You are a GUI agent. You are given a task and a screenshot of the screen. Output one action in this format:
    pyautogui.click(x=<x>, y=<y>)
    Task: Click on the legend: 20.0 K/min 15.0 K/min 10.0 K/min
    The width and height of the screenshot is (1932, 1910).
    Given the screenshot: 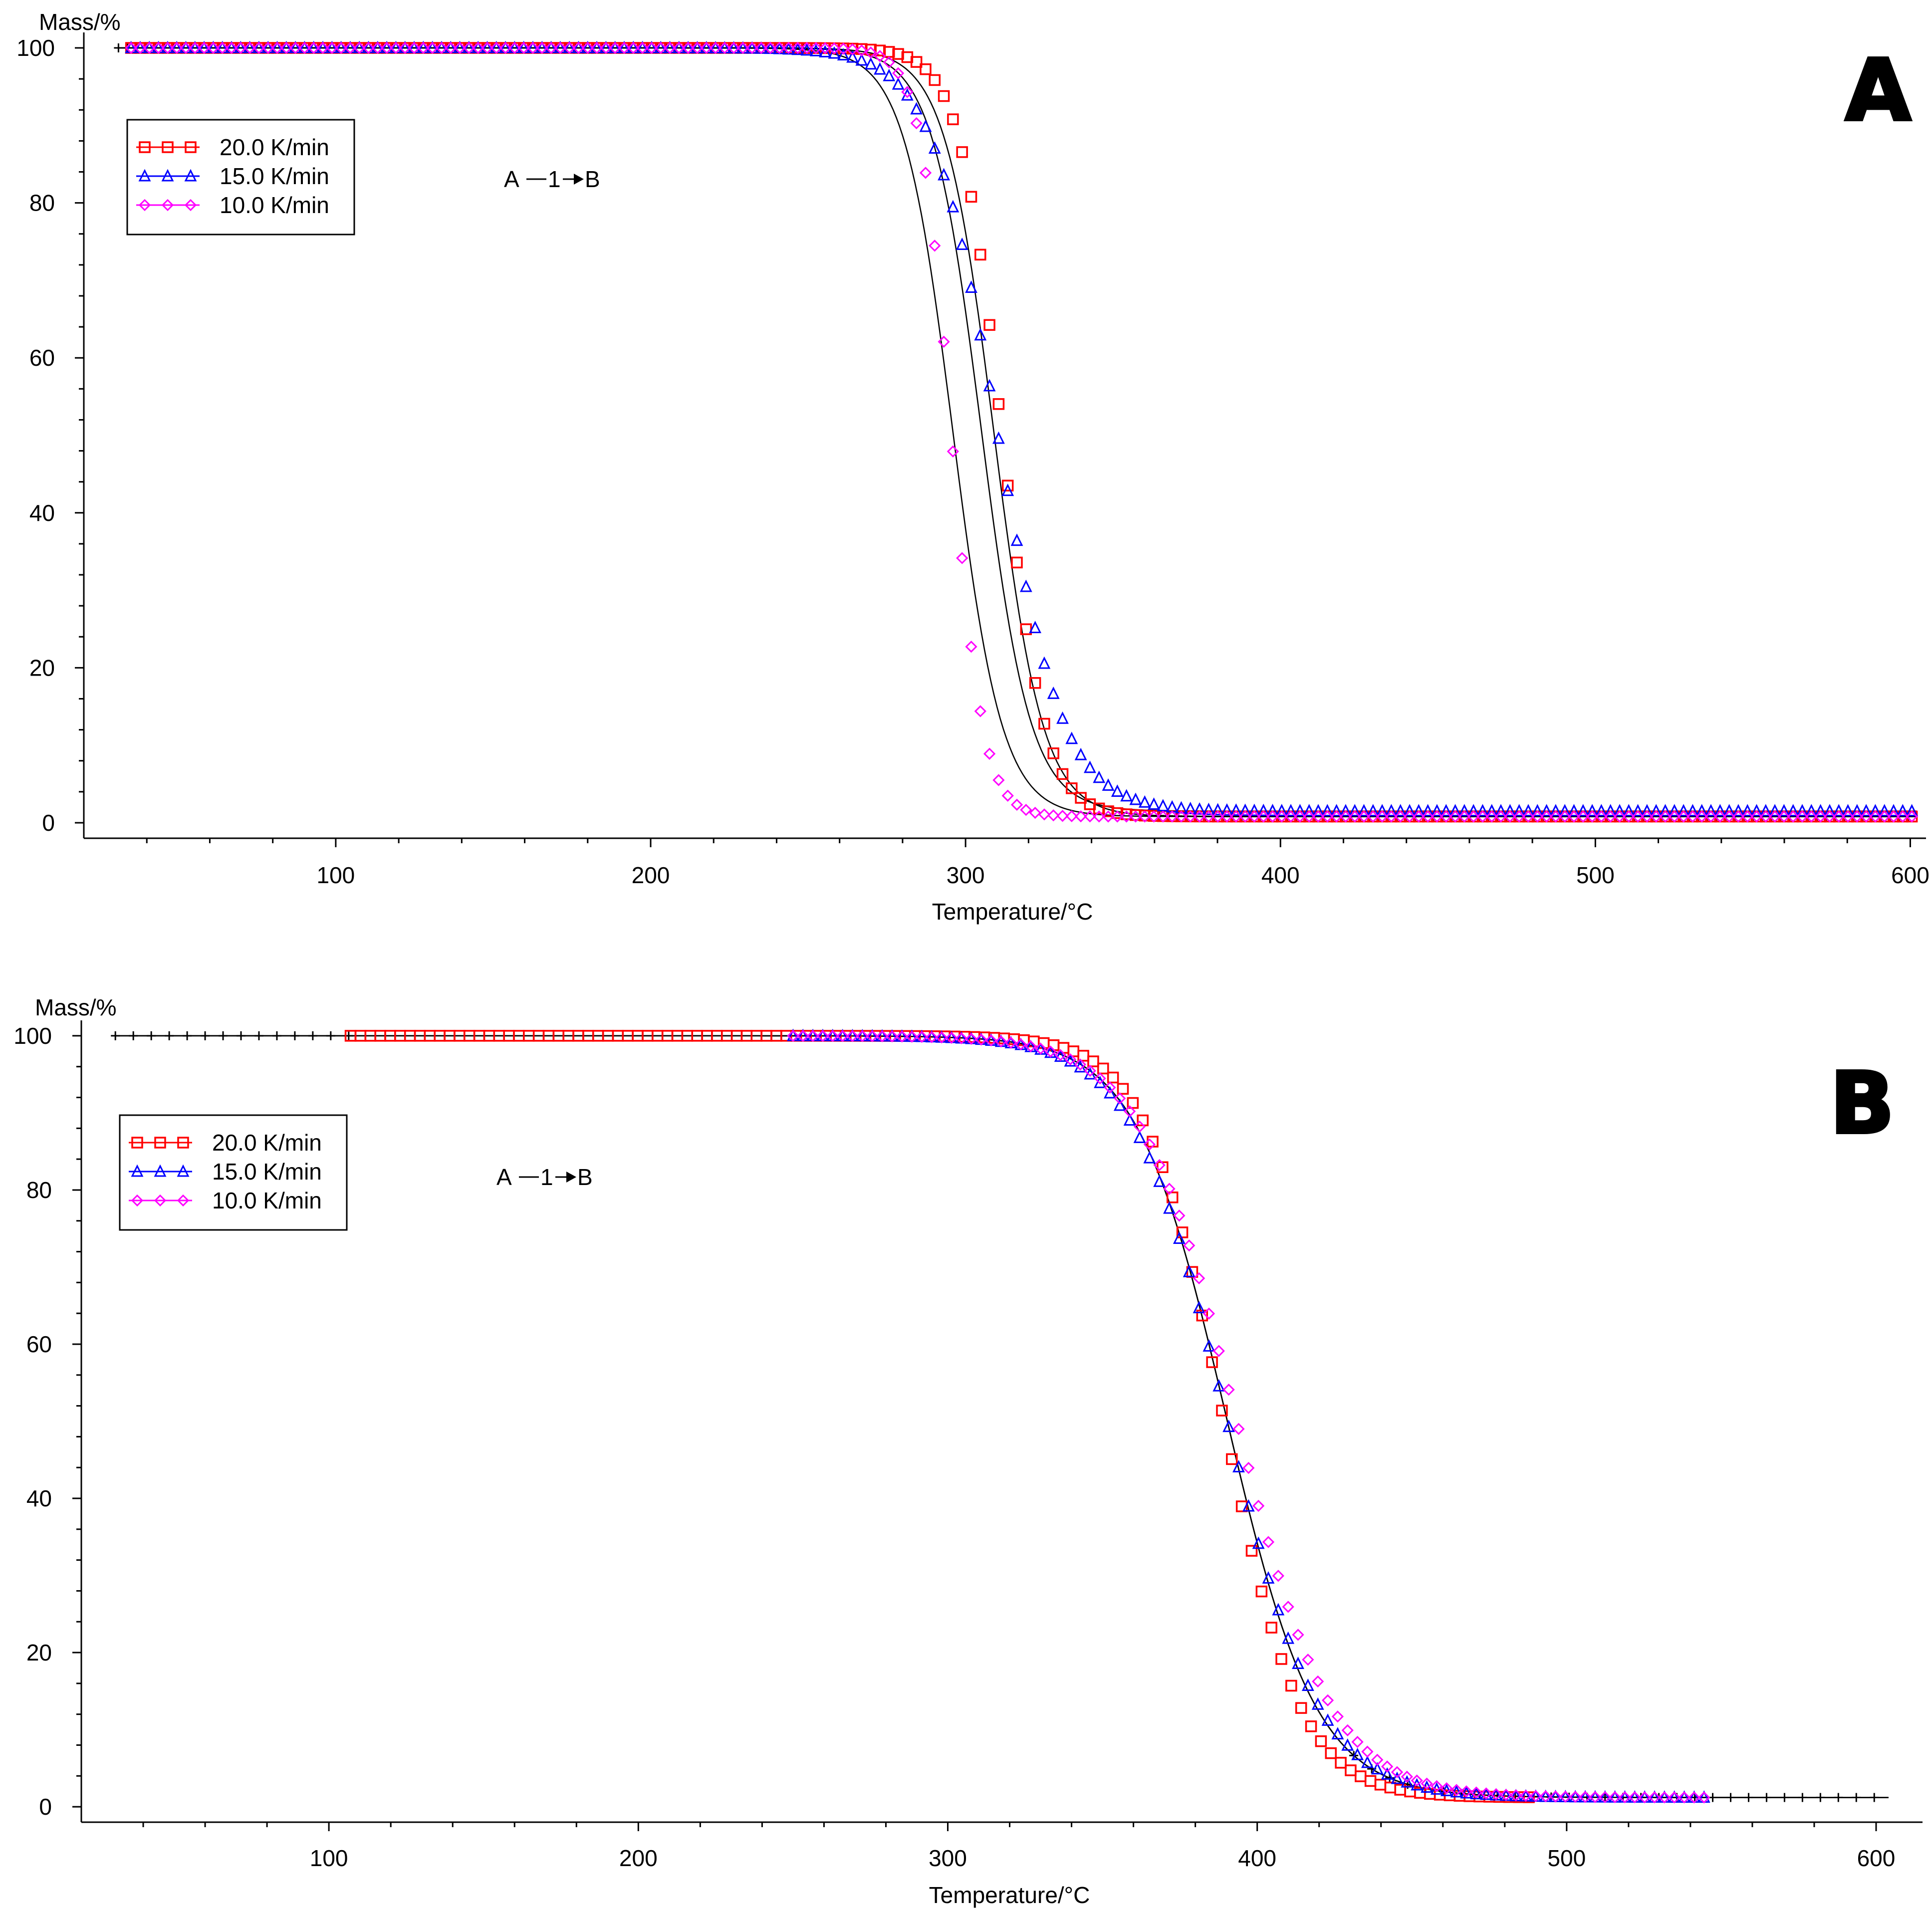 What is the action you would take?
    pyautogui.click(x=233, y=1172)
    